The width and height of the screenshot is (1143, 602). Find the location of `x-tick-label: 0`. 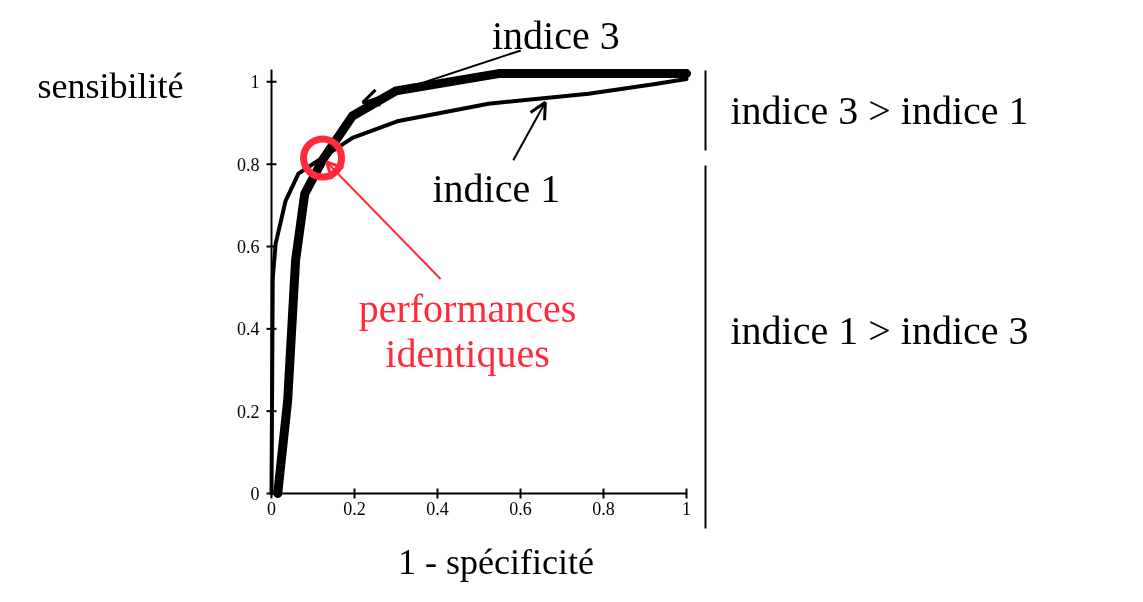

x-tick-label: 0 is located at coordinates (271, 508).